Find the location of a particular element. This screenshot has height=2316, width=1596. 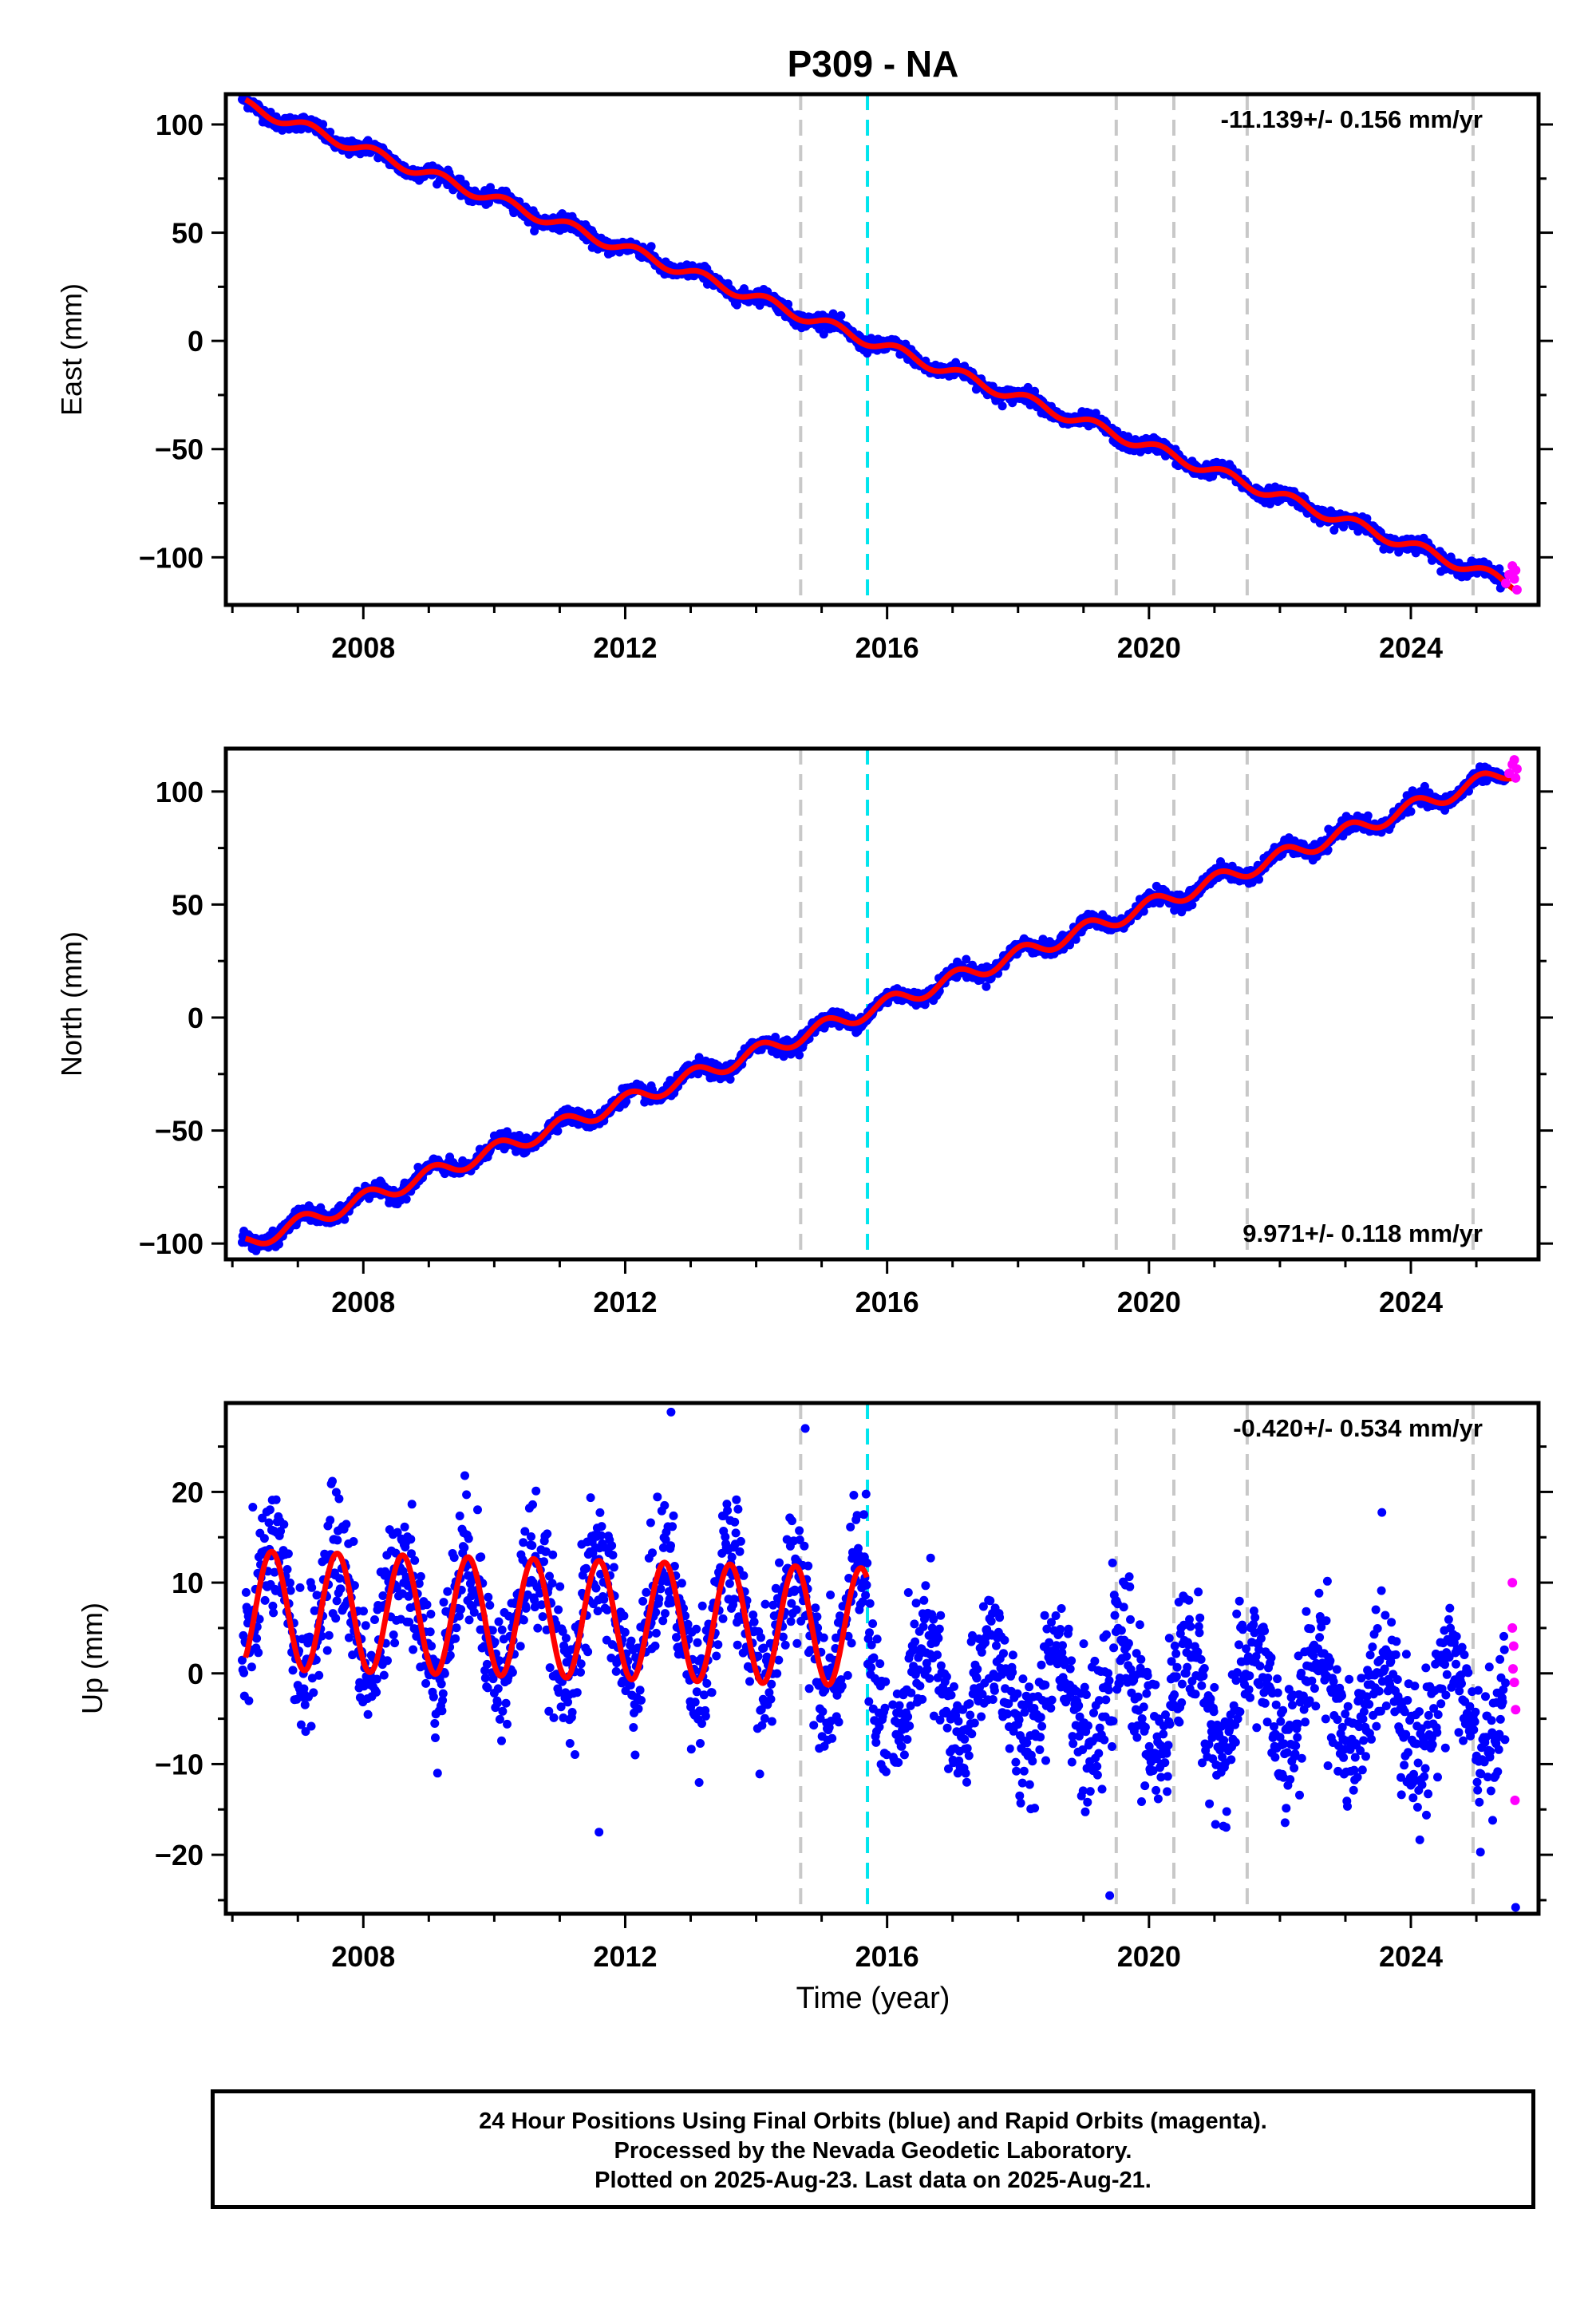

y-axis-label: North (mm) is located at coordinates (71, 1004).